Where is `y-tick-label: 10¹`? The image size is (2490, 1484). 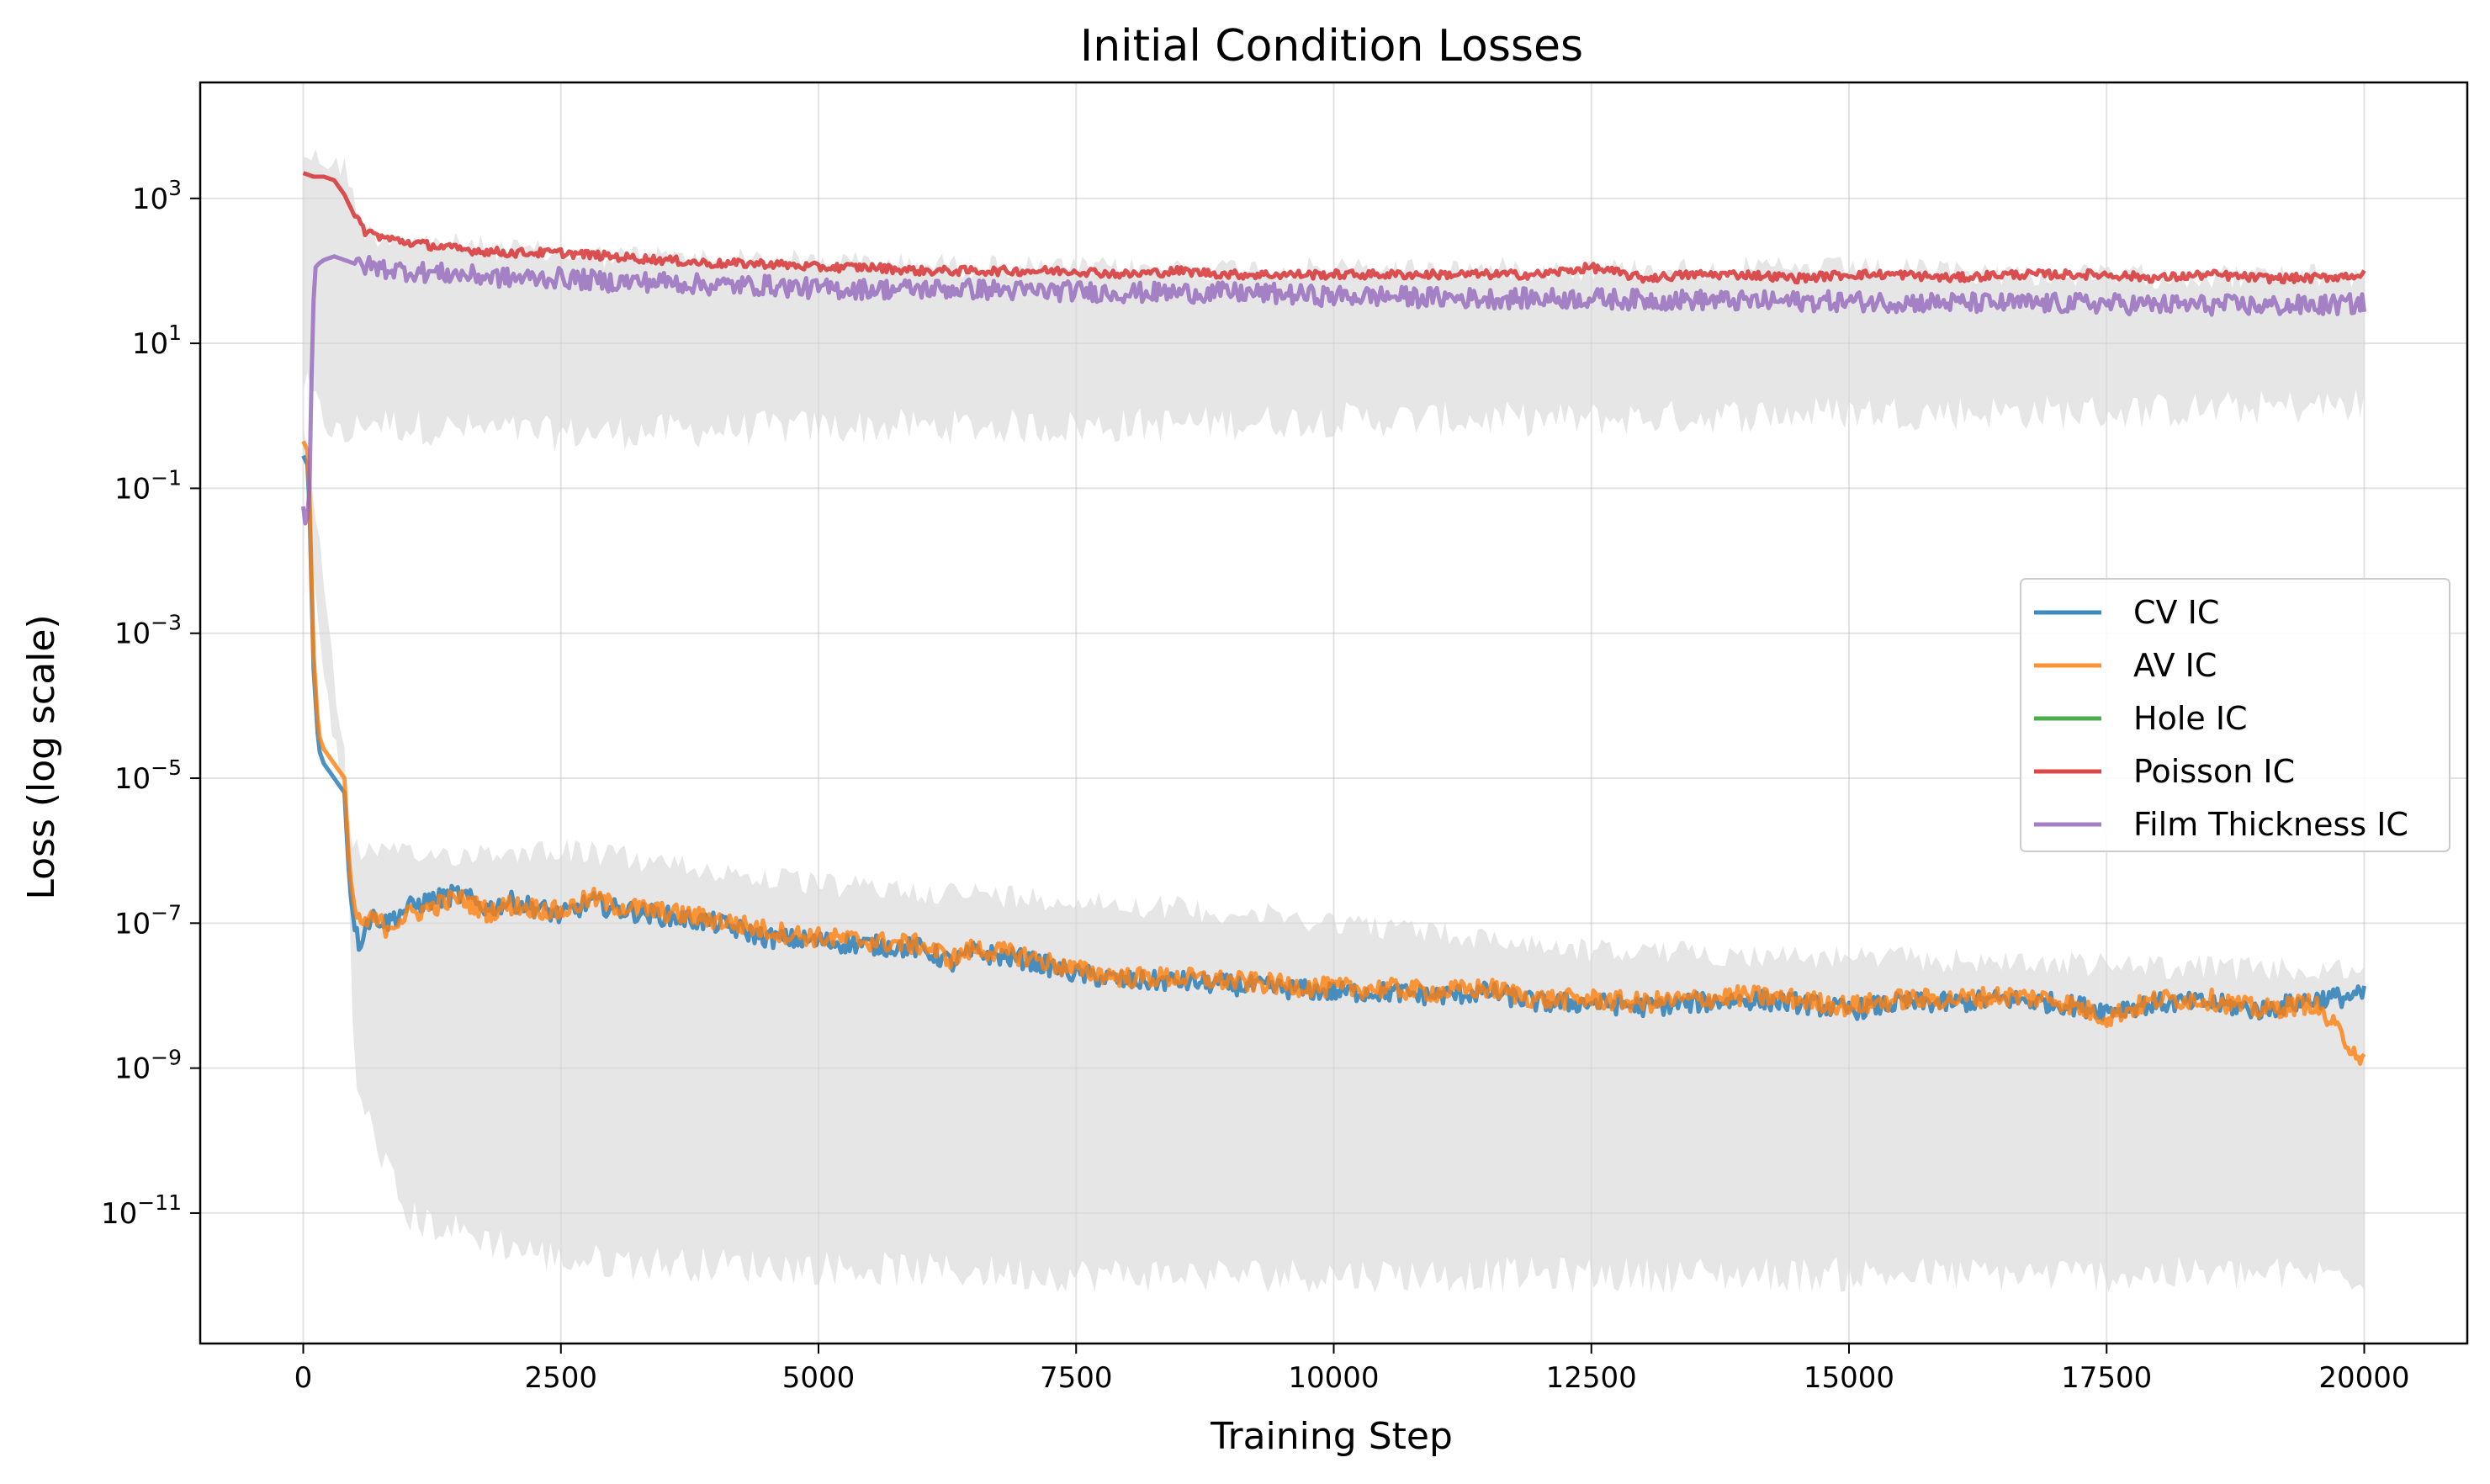 y-tick-label: 10¹ is located at coordinates (157, 341).